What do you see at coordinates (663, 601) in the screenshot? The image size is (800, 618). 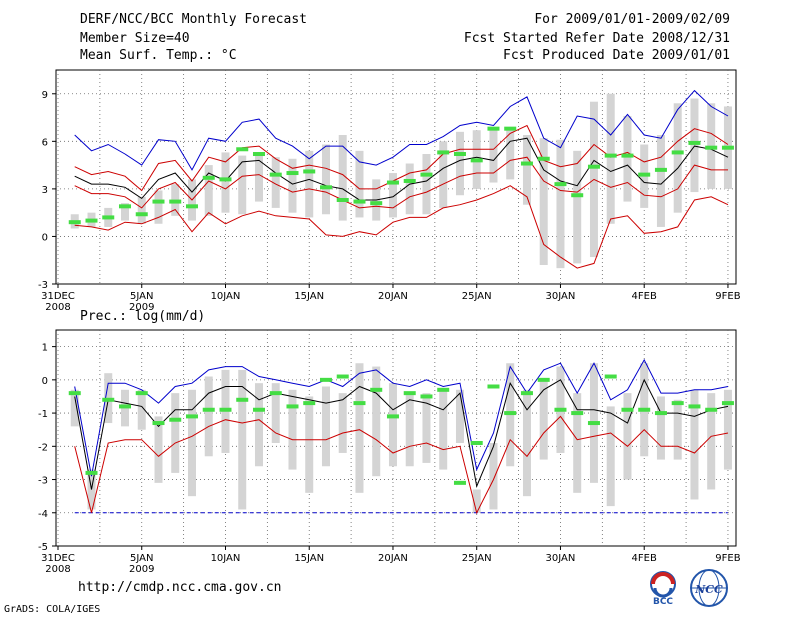 I see `bcc-logo-text: BCC` at bounding box center [663, 601].